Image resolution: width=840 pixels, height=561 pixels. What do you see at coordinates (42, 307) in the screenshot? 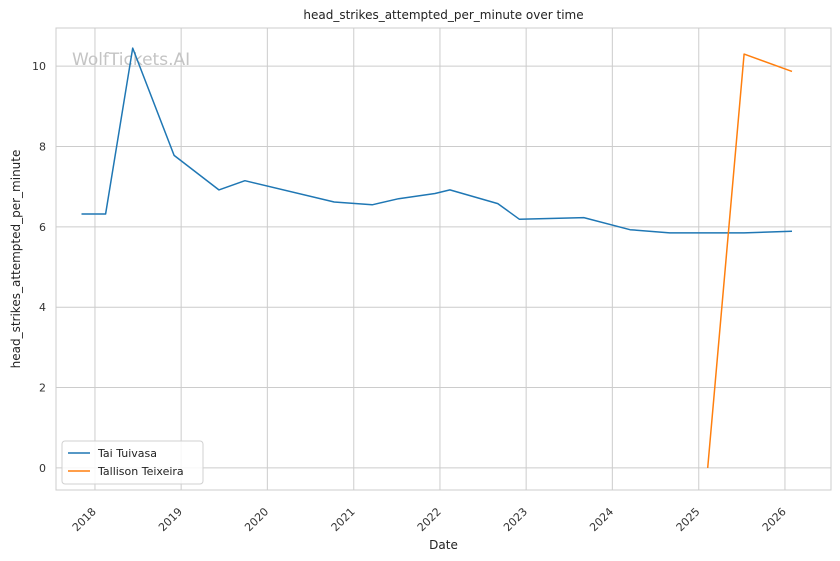
I see `y-tick-label: 4` at bounding box center [42, 307].